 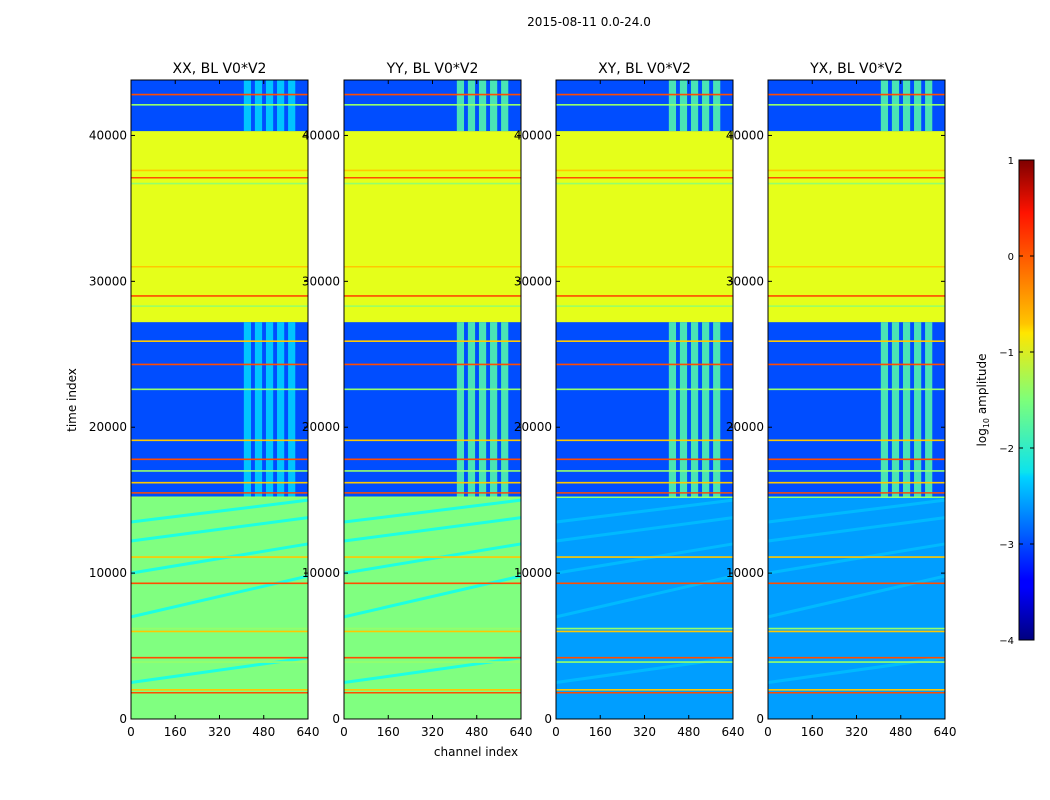 I want to click on colorbar-tick-label: −3, so click(x=1006, y=545).